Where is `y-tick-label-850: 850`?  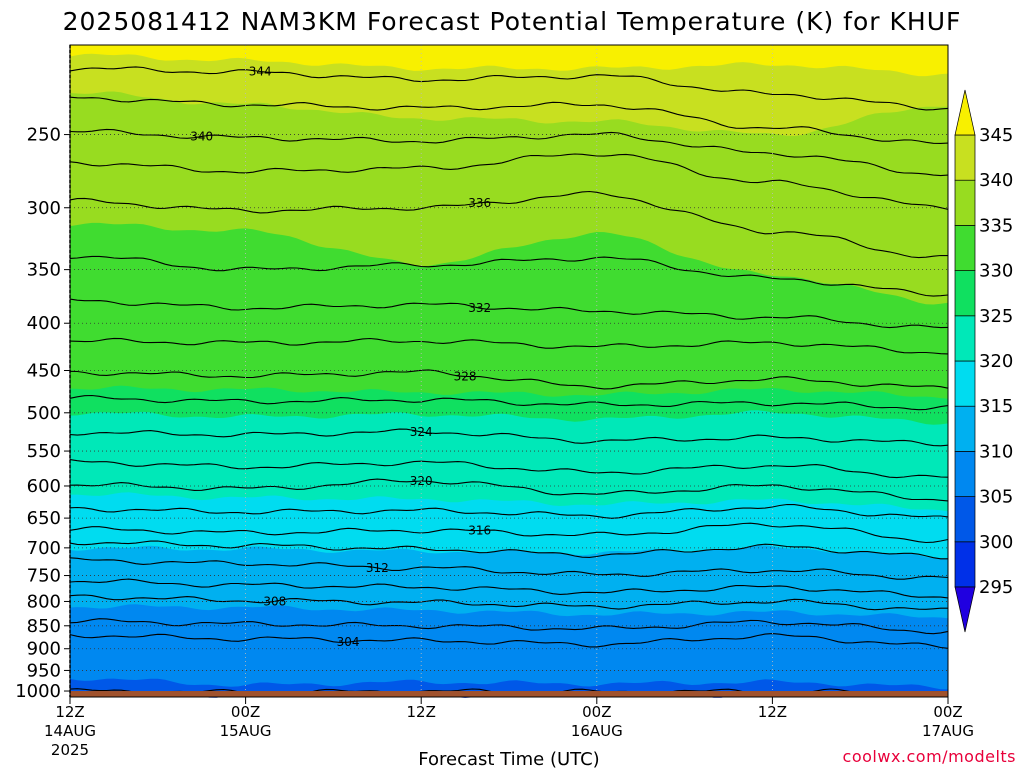 y-tick-label-850: 850 is located at coordinates (44, 626).